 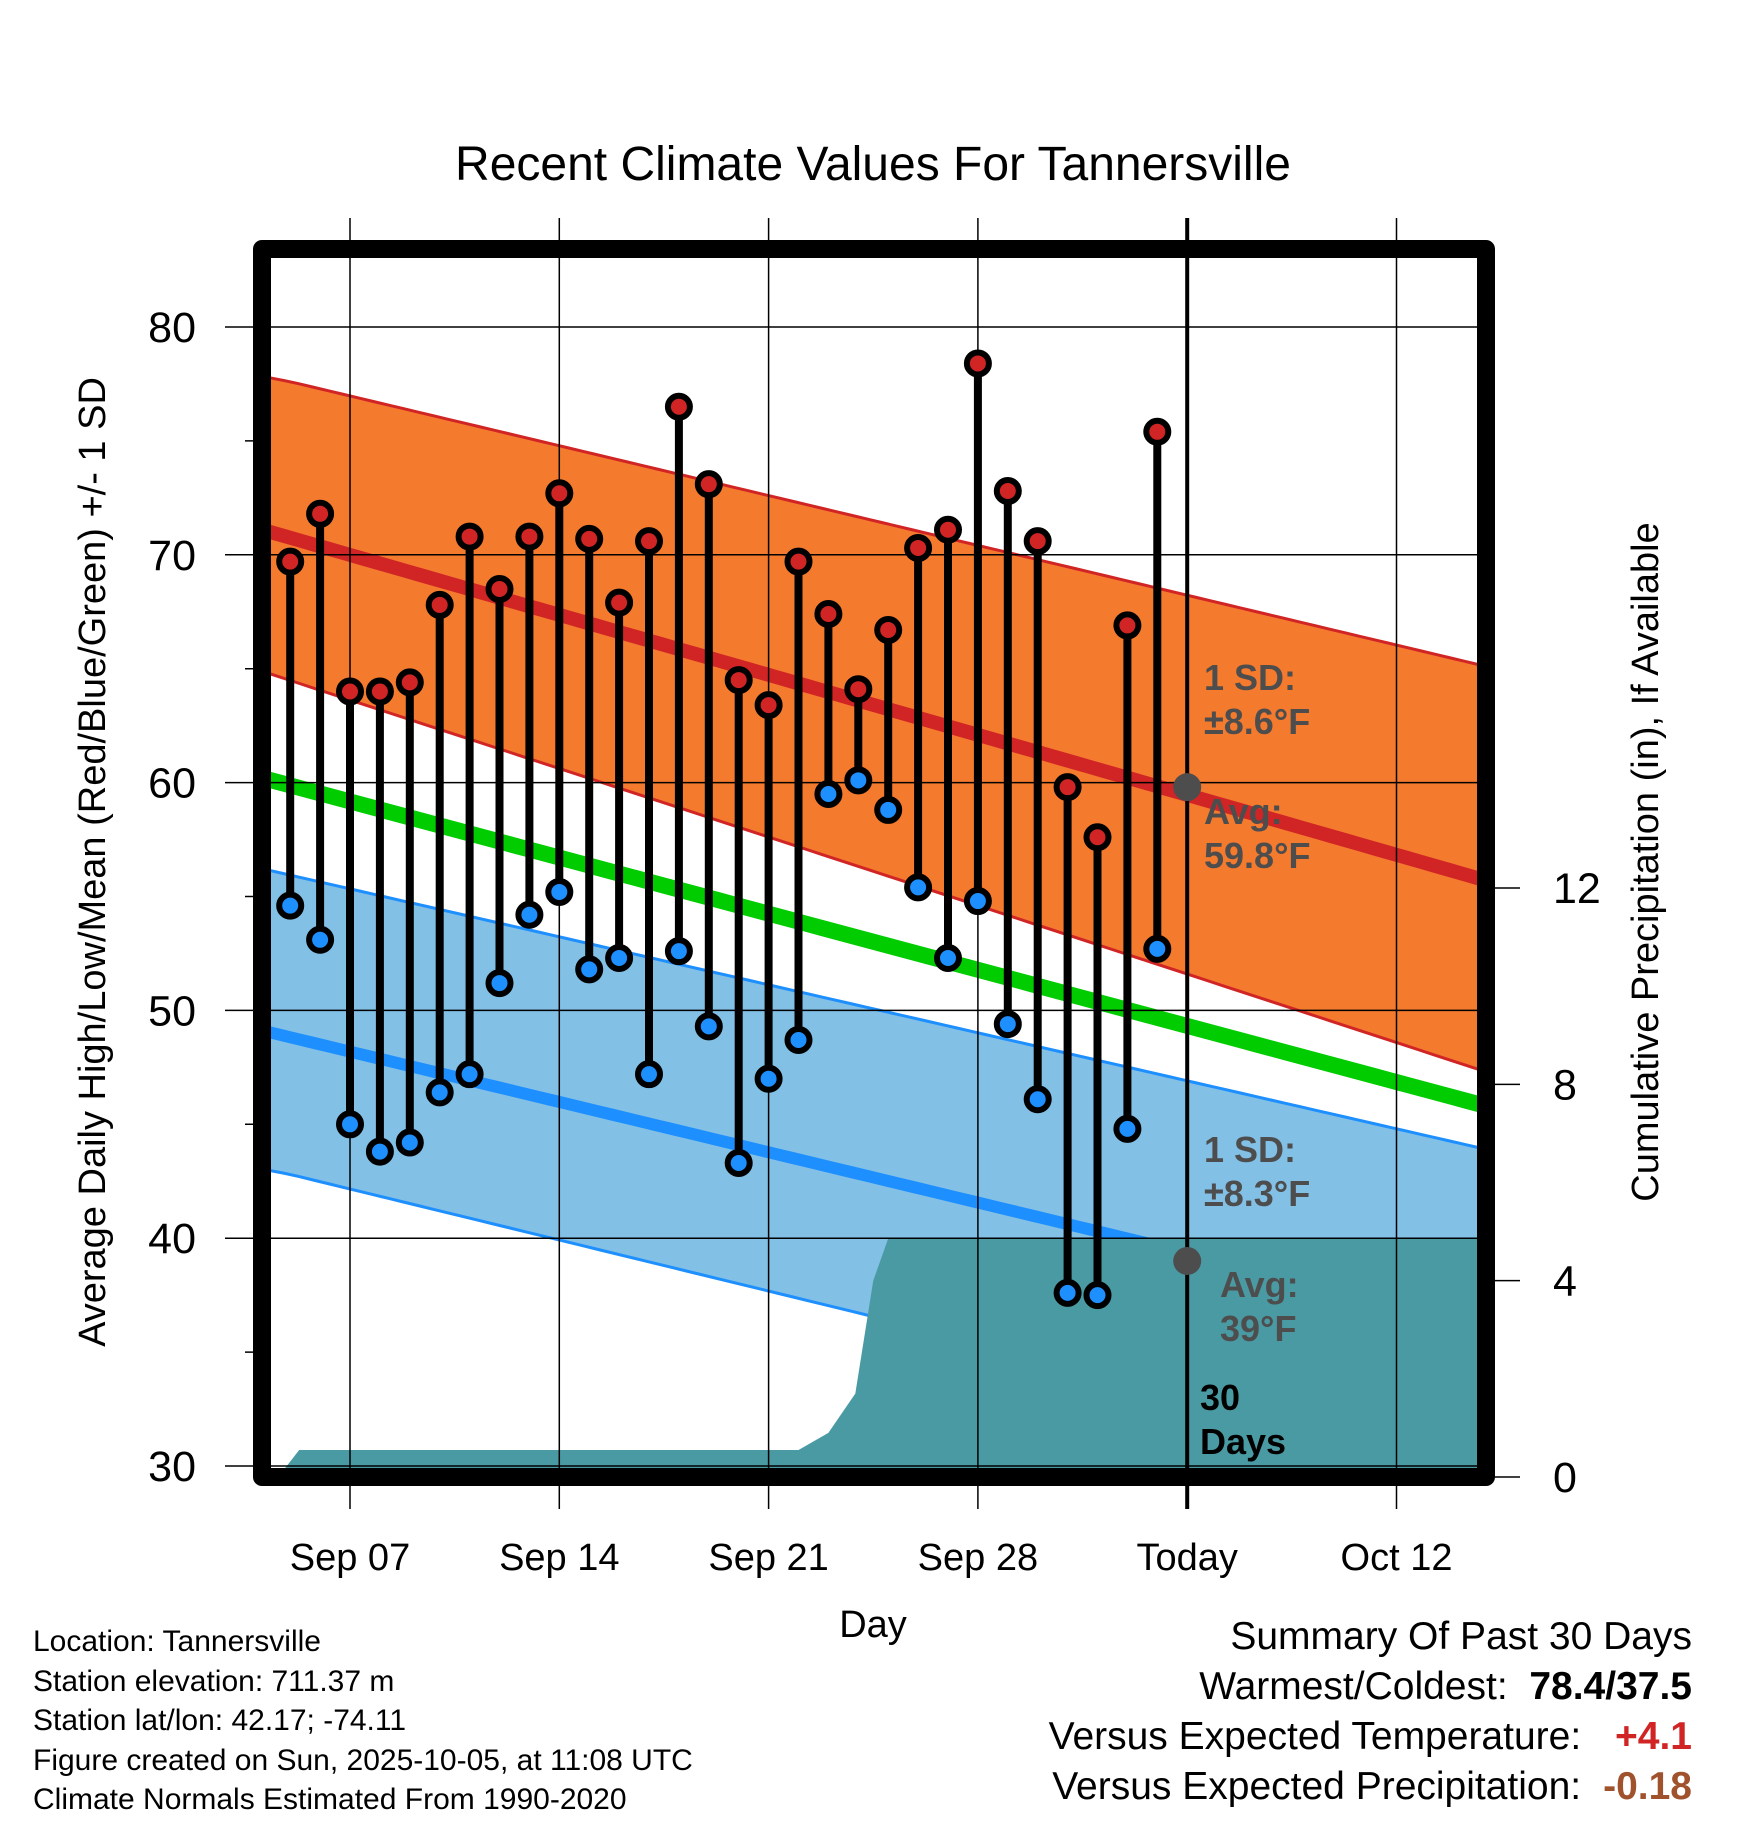 What do you see at coordinates (1397, 1558) in the screenshot?
I see `x-tick-label: Oct 12` at bounding box center [1397, 1558].